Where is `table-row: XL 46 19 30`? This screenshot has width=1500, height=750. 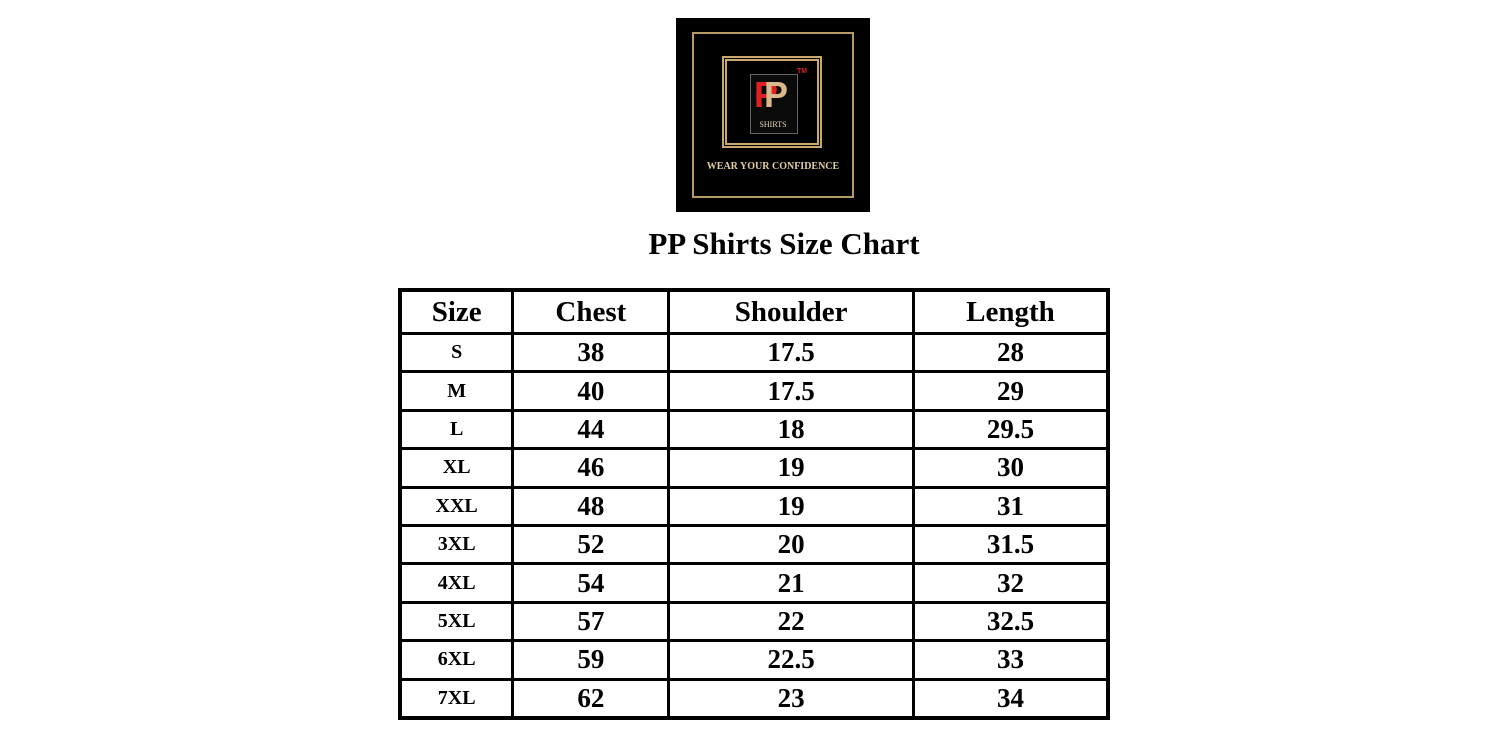 table-row: XL 46 19 30 is located at coordinates (754, 468).